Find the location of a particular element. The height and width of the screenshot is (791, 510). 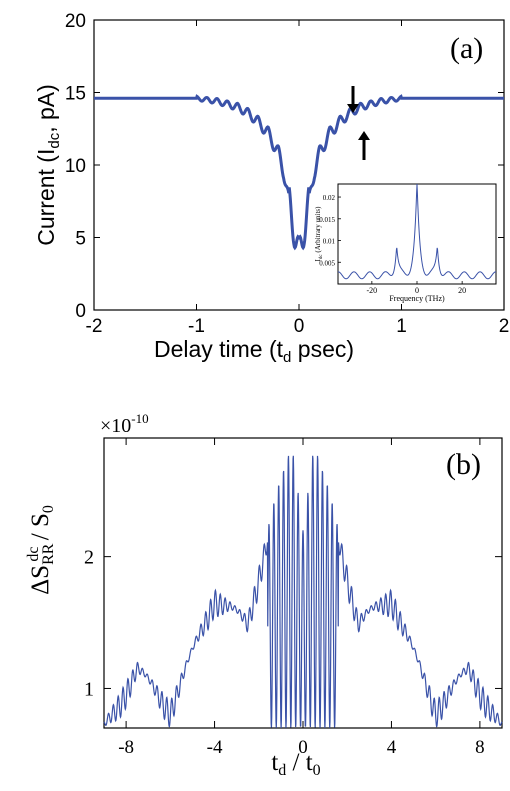

inset-x-label: Frequency (THz) is located at coordinates (417, 298).